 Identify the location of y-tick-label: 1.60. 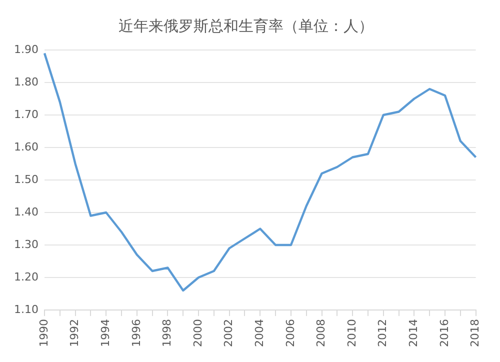
(26, 147).